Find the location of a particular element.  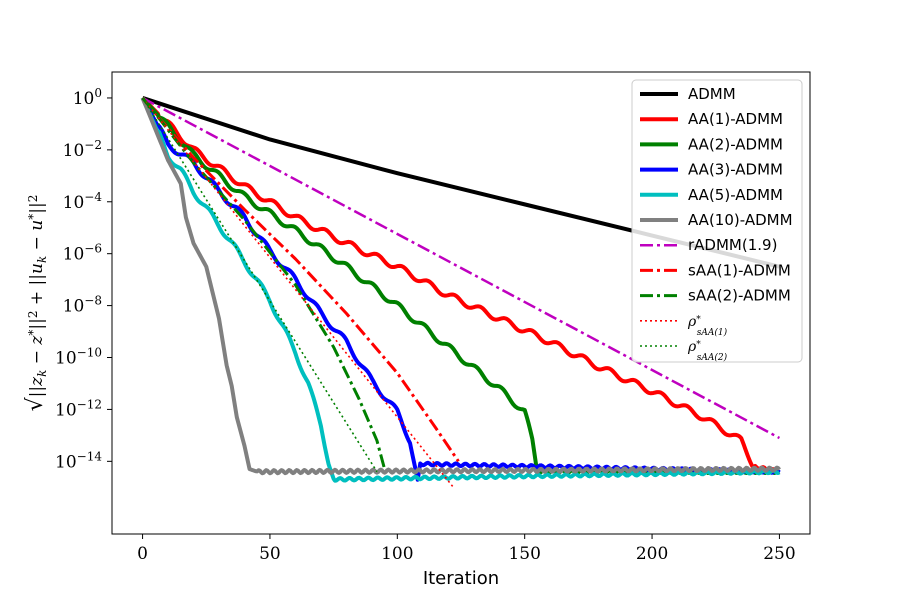

y-tick-label: 10⁻¹⁴ is located at coordinates (78, 461).